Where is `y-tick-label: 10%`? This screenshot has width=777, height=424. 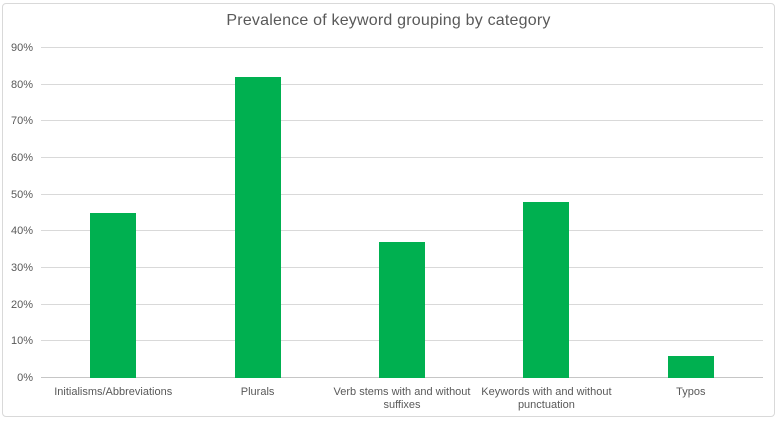
y-tick-label: 10% is located at coordinates (21, 341).